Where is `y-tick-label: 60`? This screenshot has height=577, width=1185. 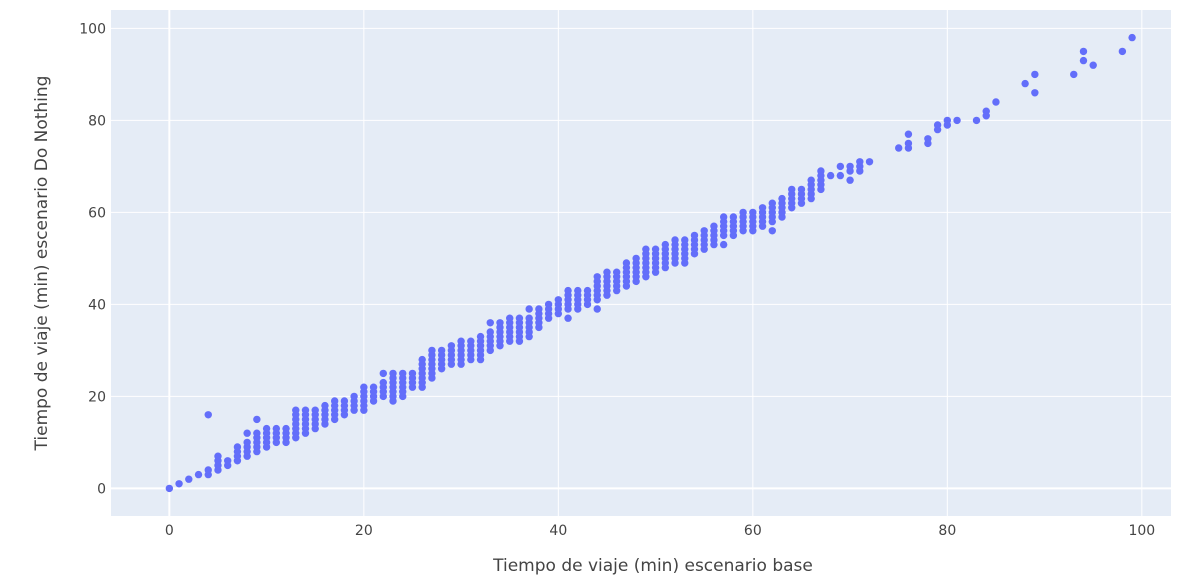
y-tick-label: 60 is located at coordinates (97, 213).